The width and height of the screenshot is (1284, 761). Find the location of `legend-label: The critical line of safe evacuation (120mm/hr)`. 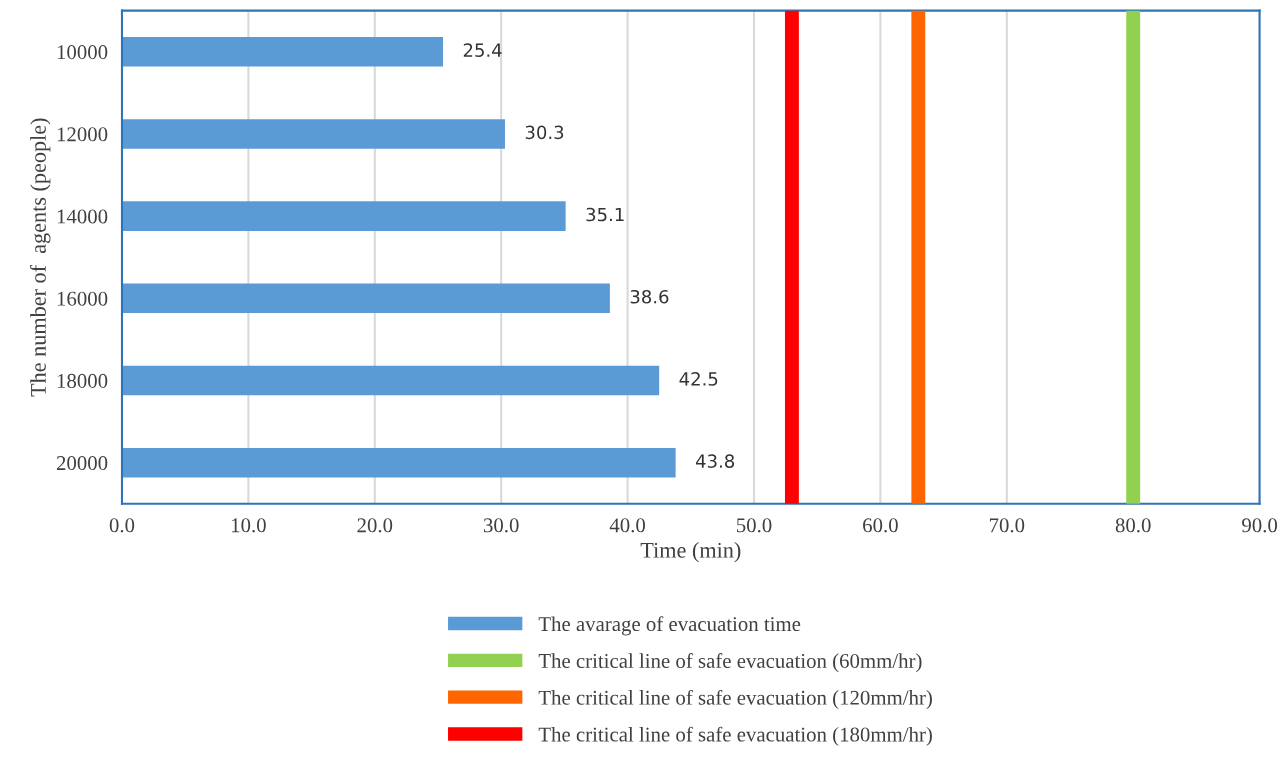

legend-label: The critical line of safe evacuation (120mm/hr) is located at coordinates (735, 699).